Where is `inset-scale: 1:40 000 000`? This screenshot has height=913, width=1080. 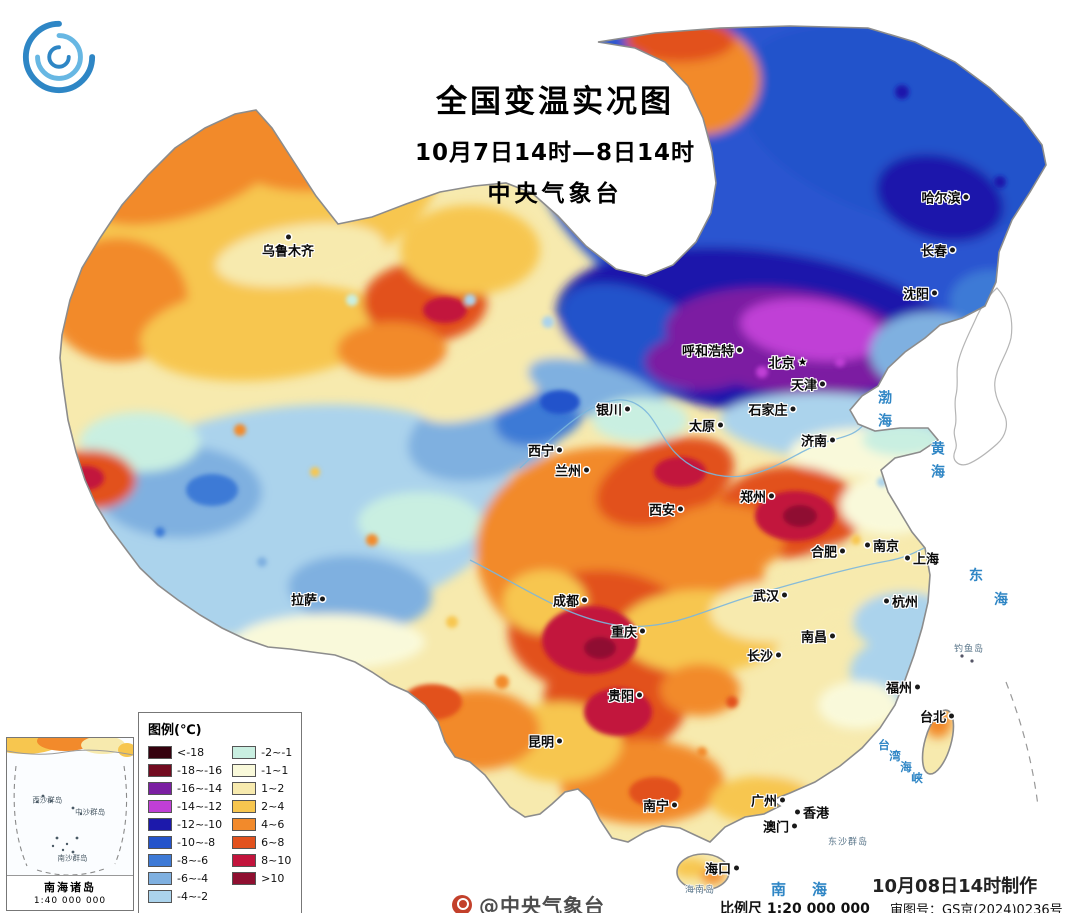 inset-scale: 1:40 000 000 is located at coordinates (70, 901).